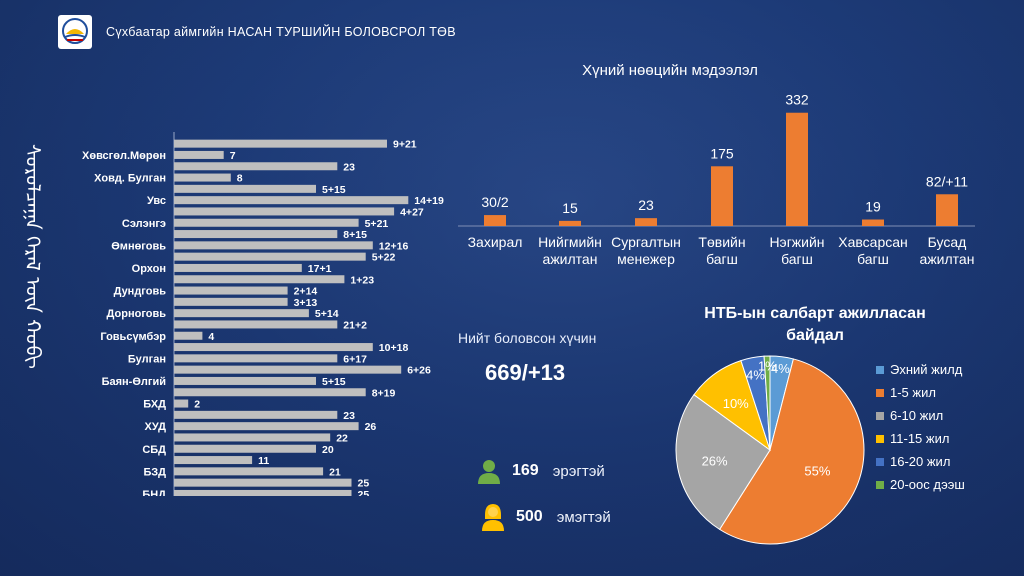  What do you see at coordinates (327, 314) in the screenshot?
I see `region-bar-value: 5+14` at bounding box center [327, 314].